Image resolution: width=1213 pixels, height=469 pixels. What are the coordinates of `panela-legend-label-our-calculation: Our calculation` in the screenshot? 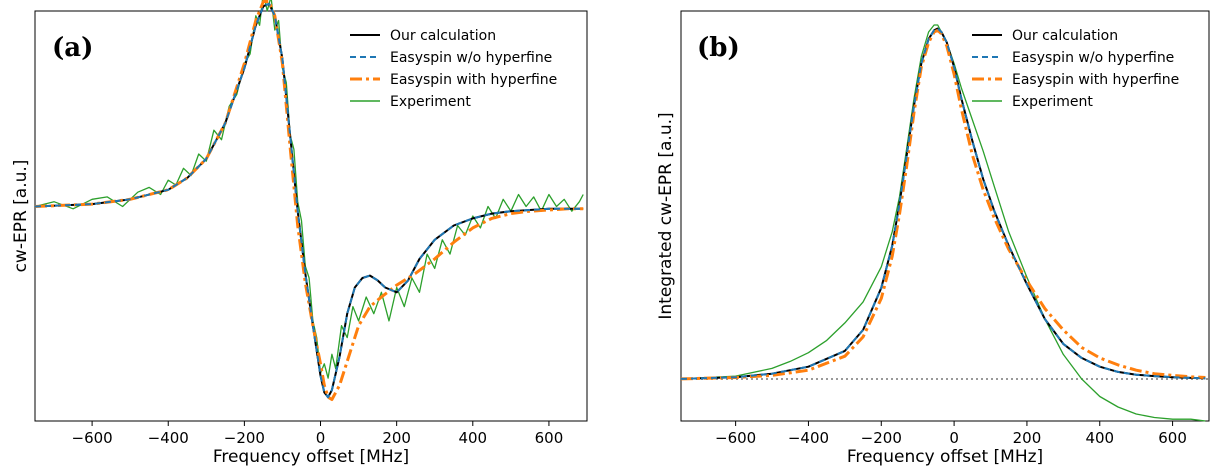 It's located at (443, 36).